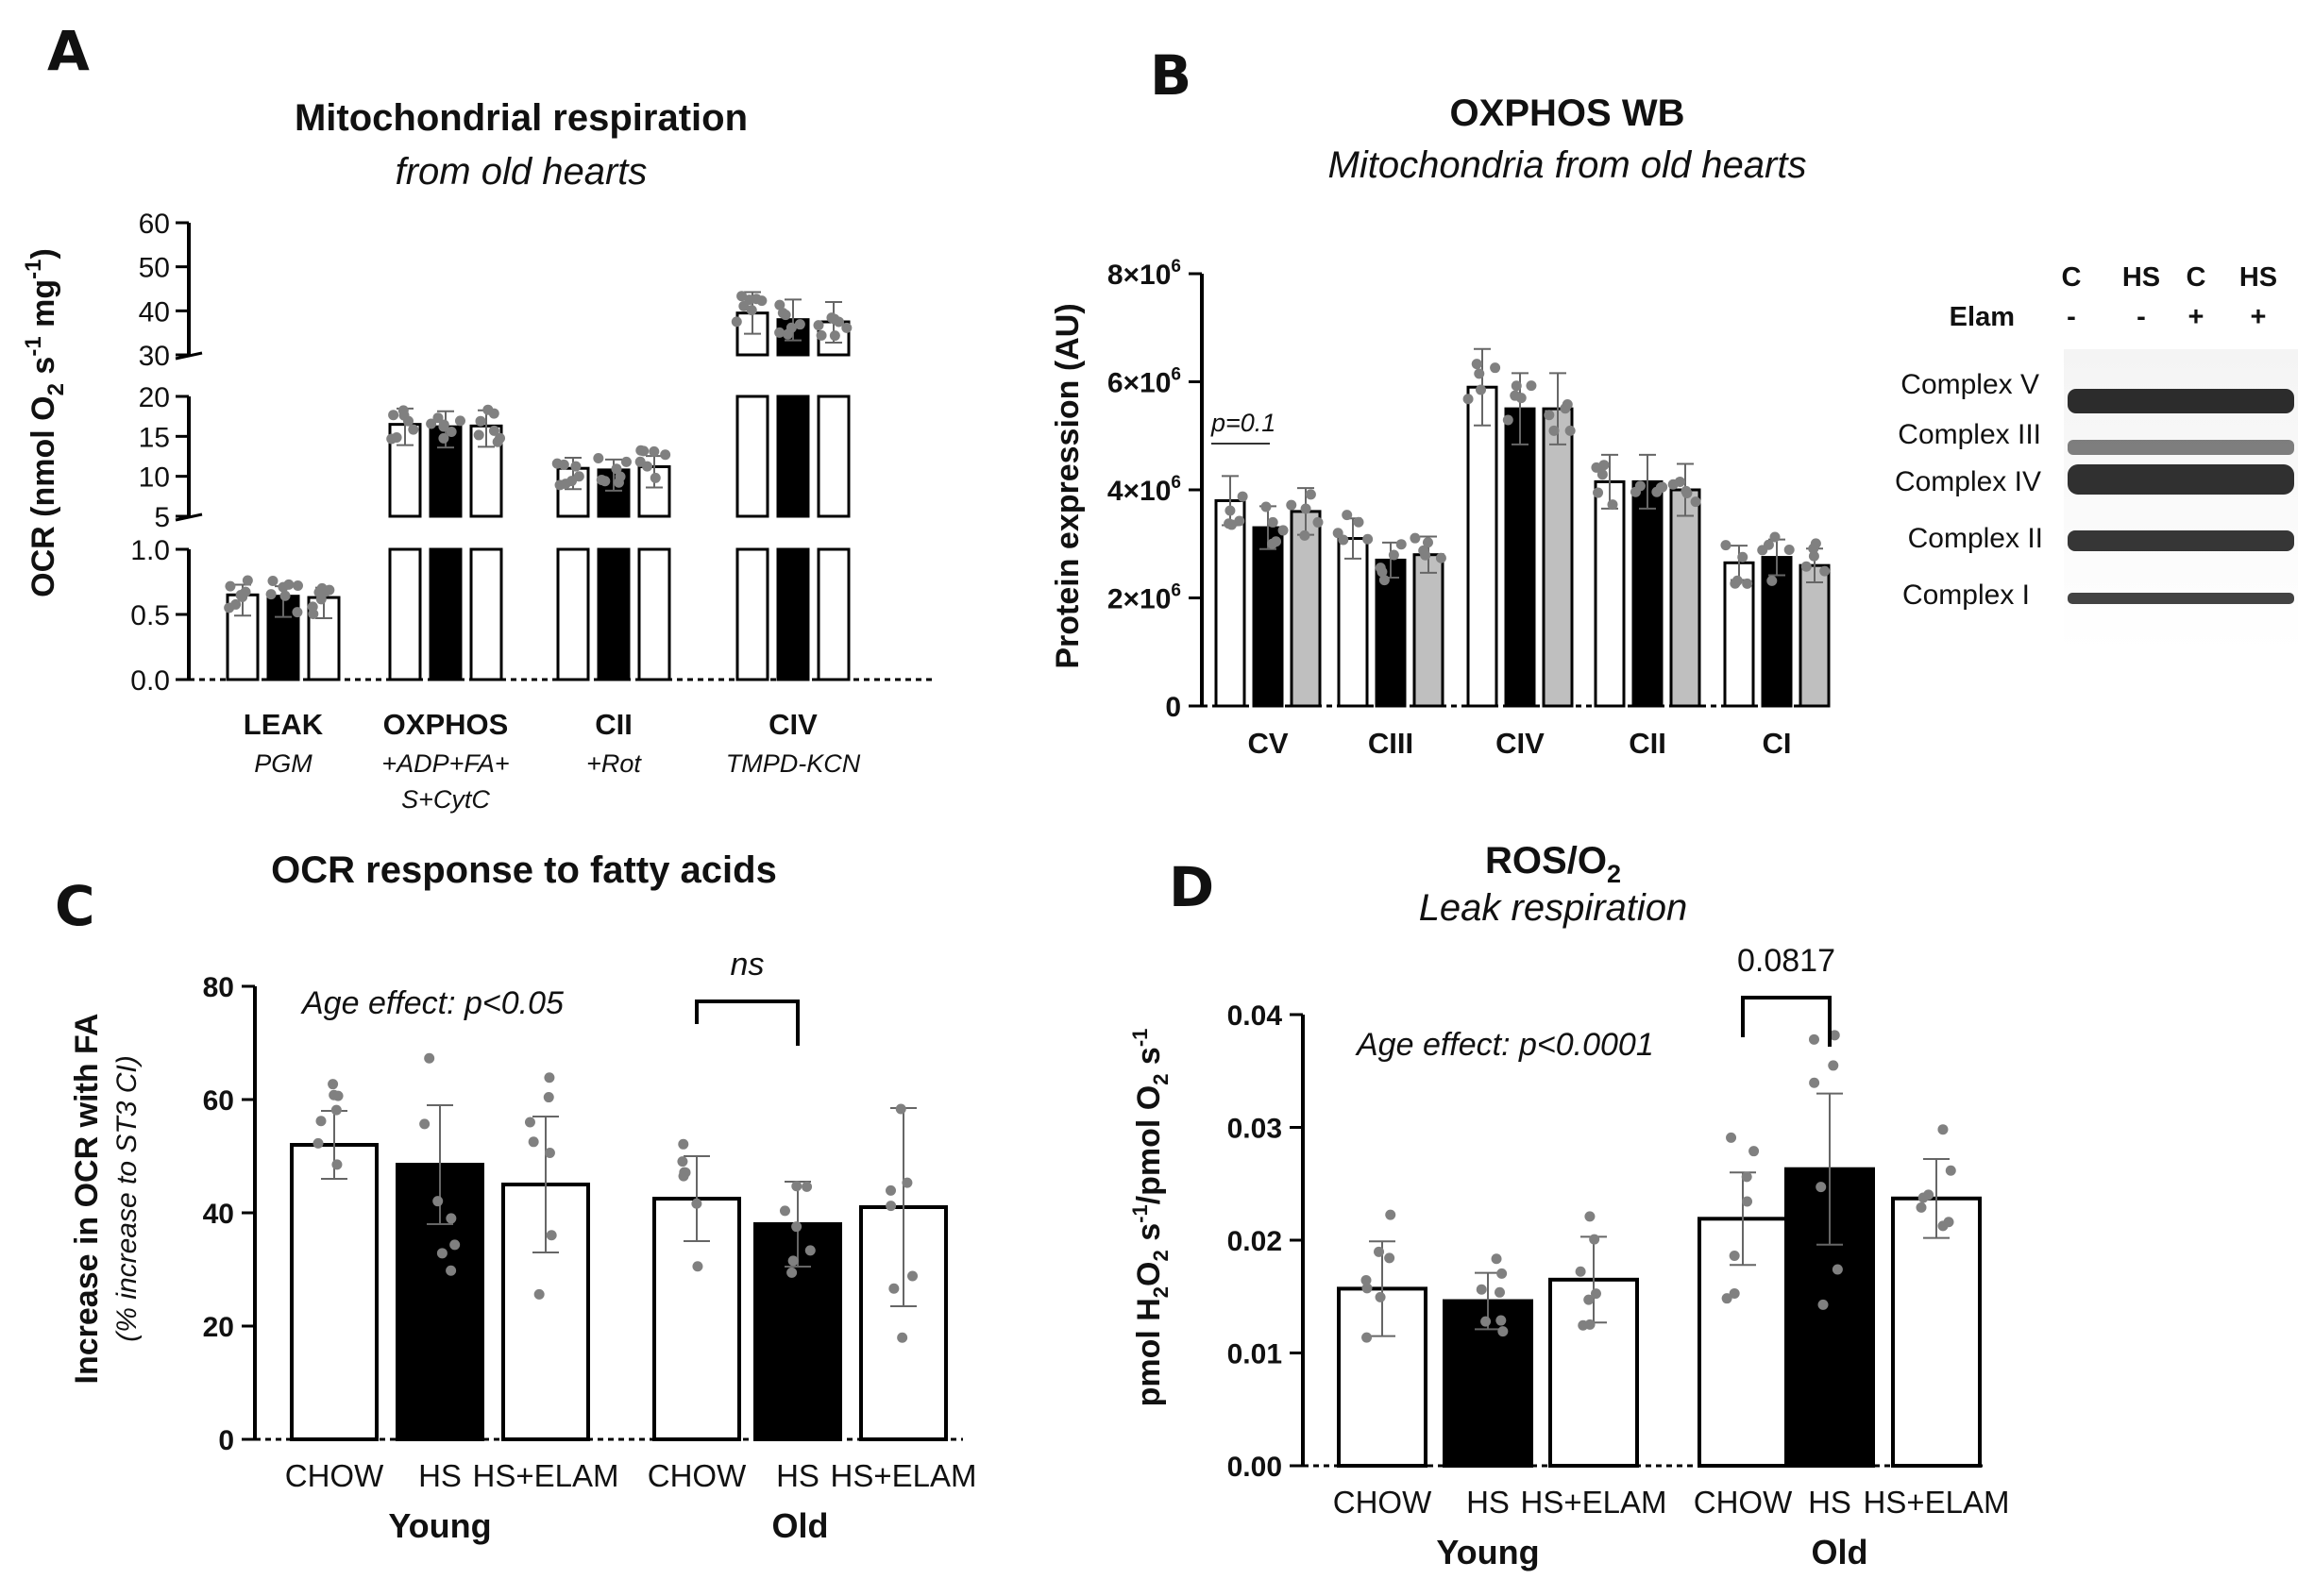  What do you see at coordinates (432, 1003) in the screenshot?
I see `panel-c-note: Age effect: p<0.05` at bounding box center [432, 1003].